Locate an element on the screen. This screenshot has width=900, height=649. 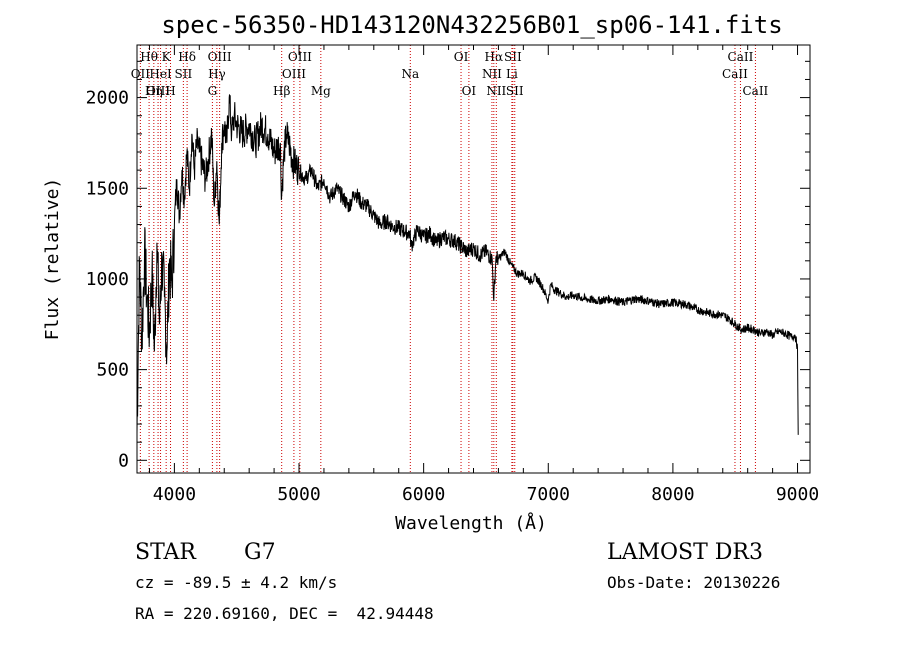
line-marker-label-14: OIII is located at coordinates (294, 74).